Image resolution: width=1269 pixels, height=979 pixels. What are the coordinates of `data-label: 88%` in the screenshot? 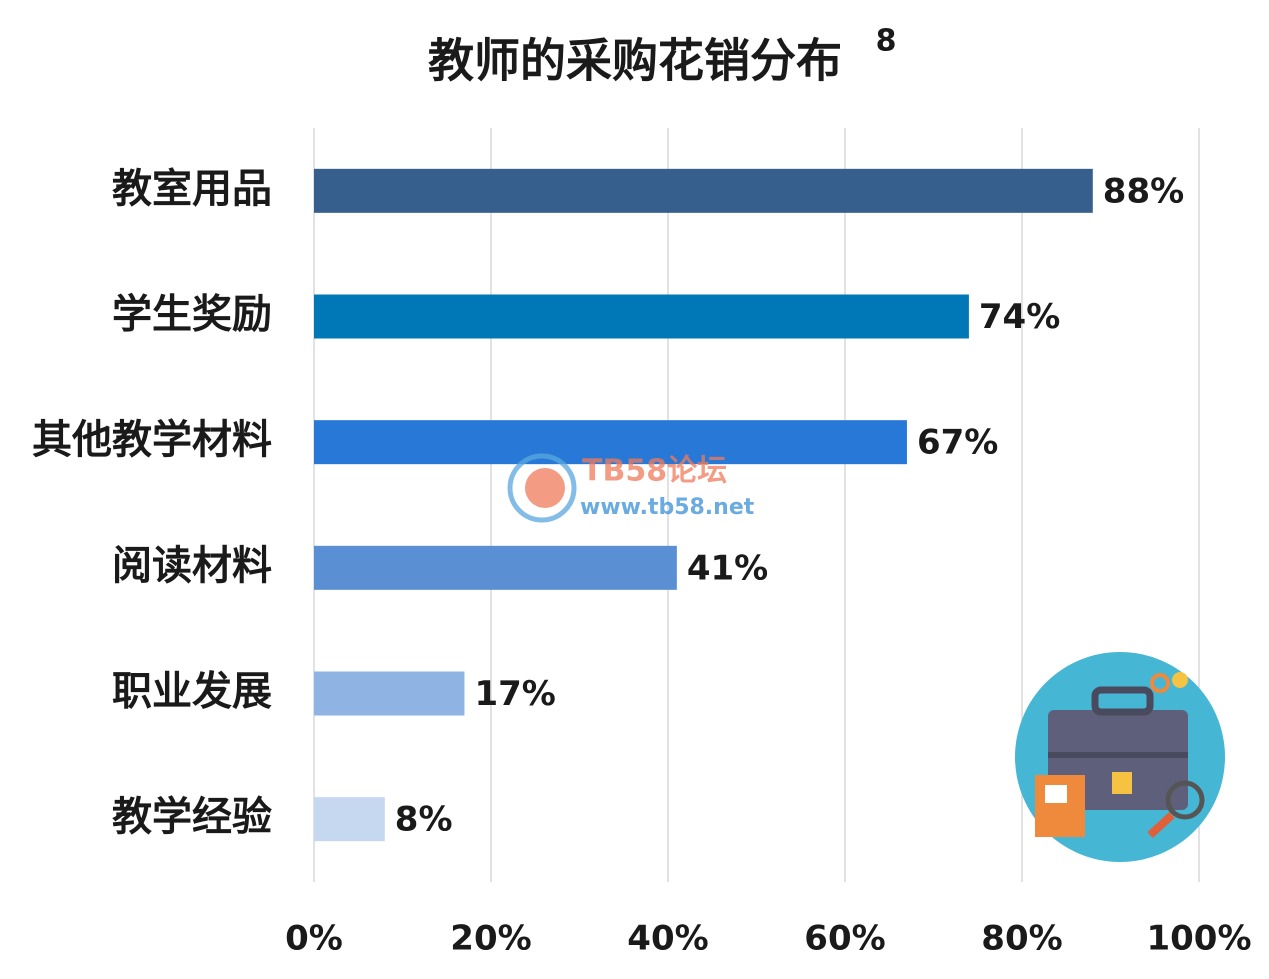 It's located at (1143, 191).